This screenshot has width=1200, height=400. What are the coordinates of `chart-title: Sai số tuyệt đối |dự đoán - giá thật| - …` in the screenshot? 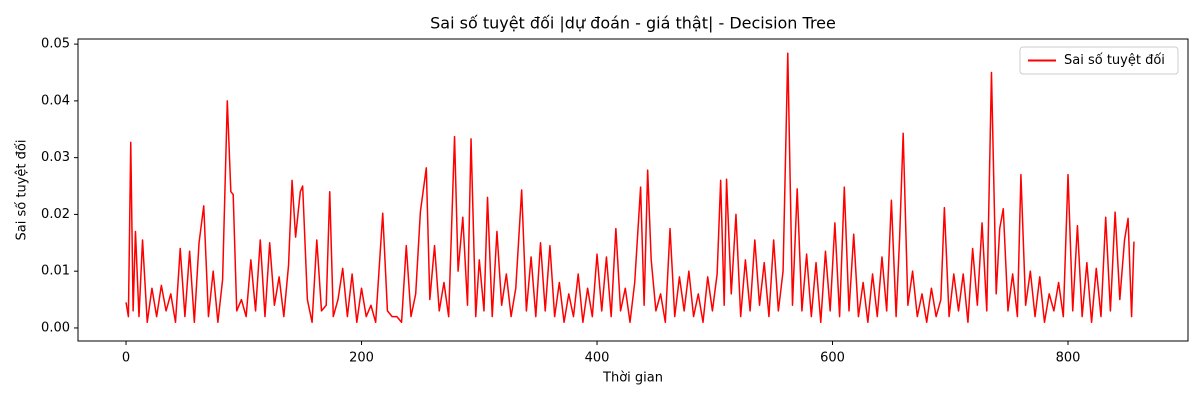 It's located at (633, 23).